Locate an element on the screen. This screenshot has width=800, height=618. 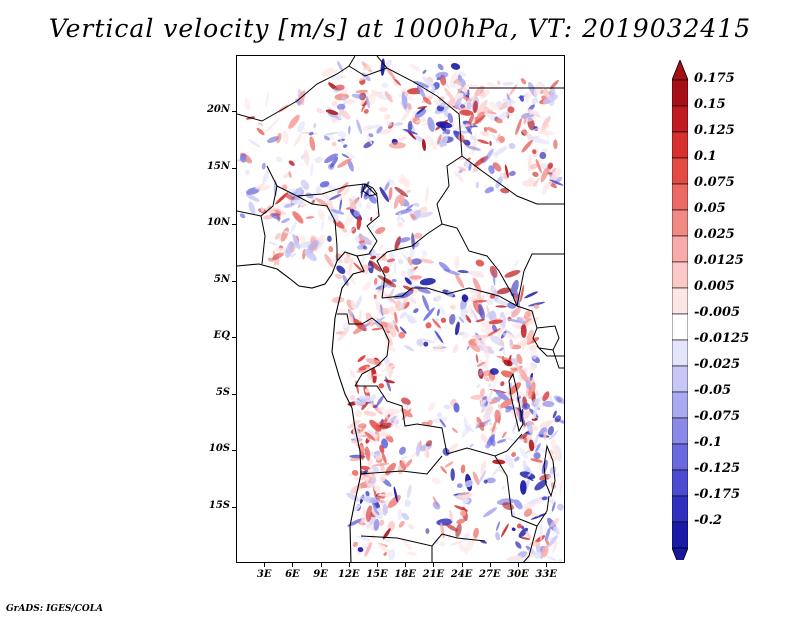
lon-tick is located at coordinates (349, 565).